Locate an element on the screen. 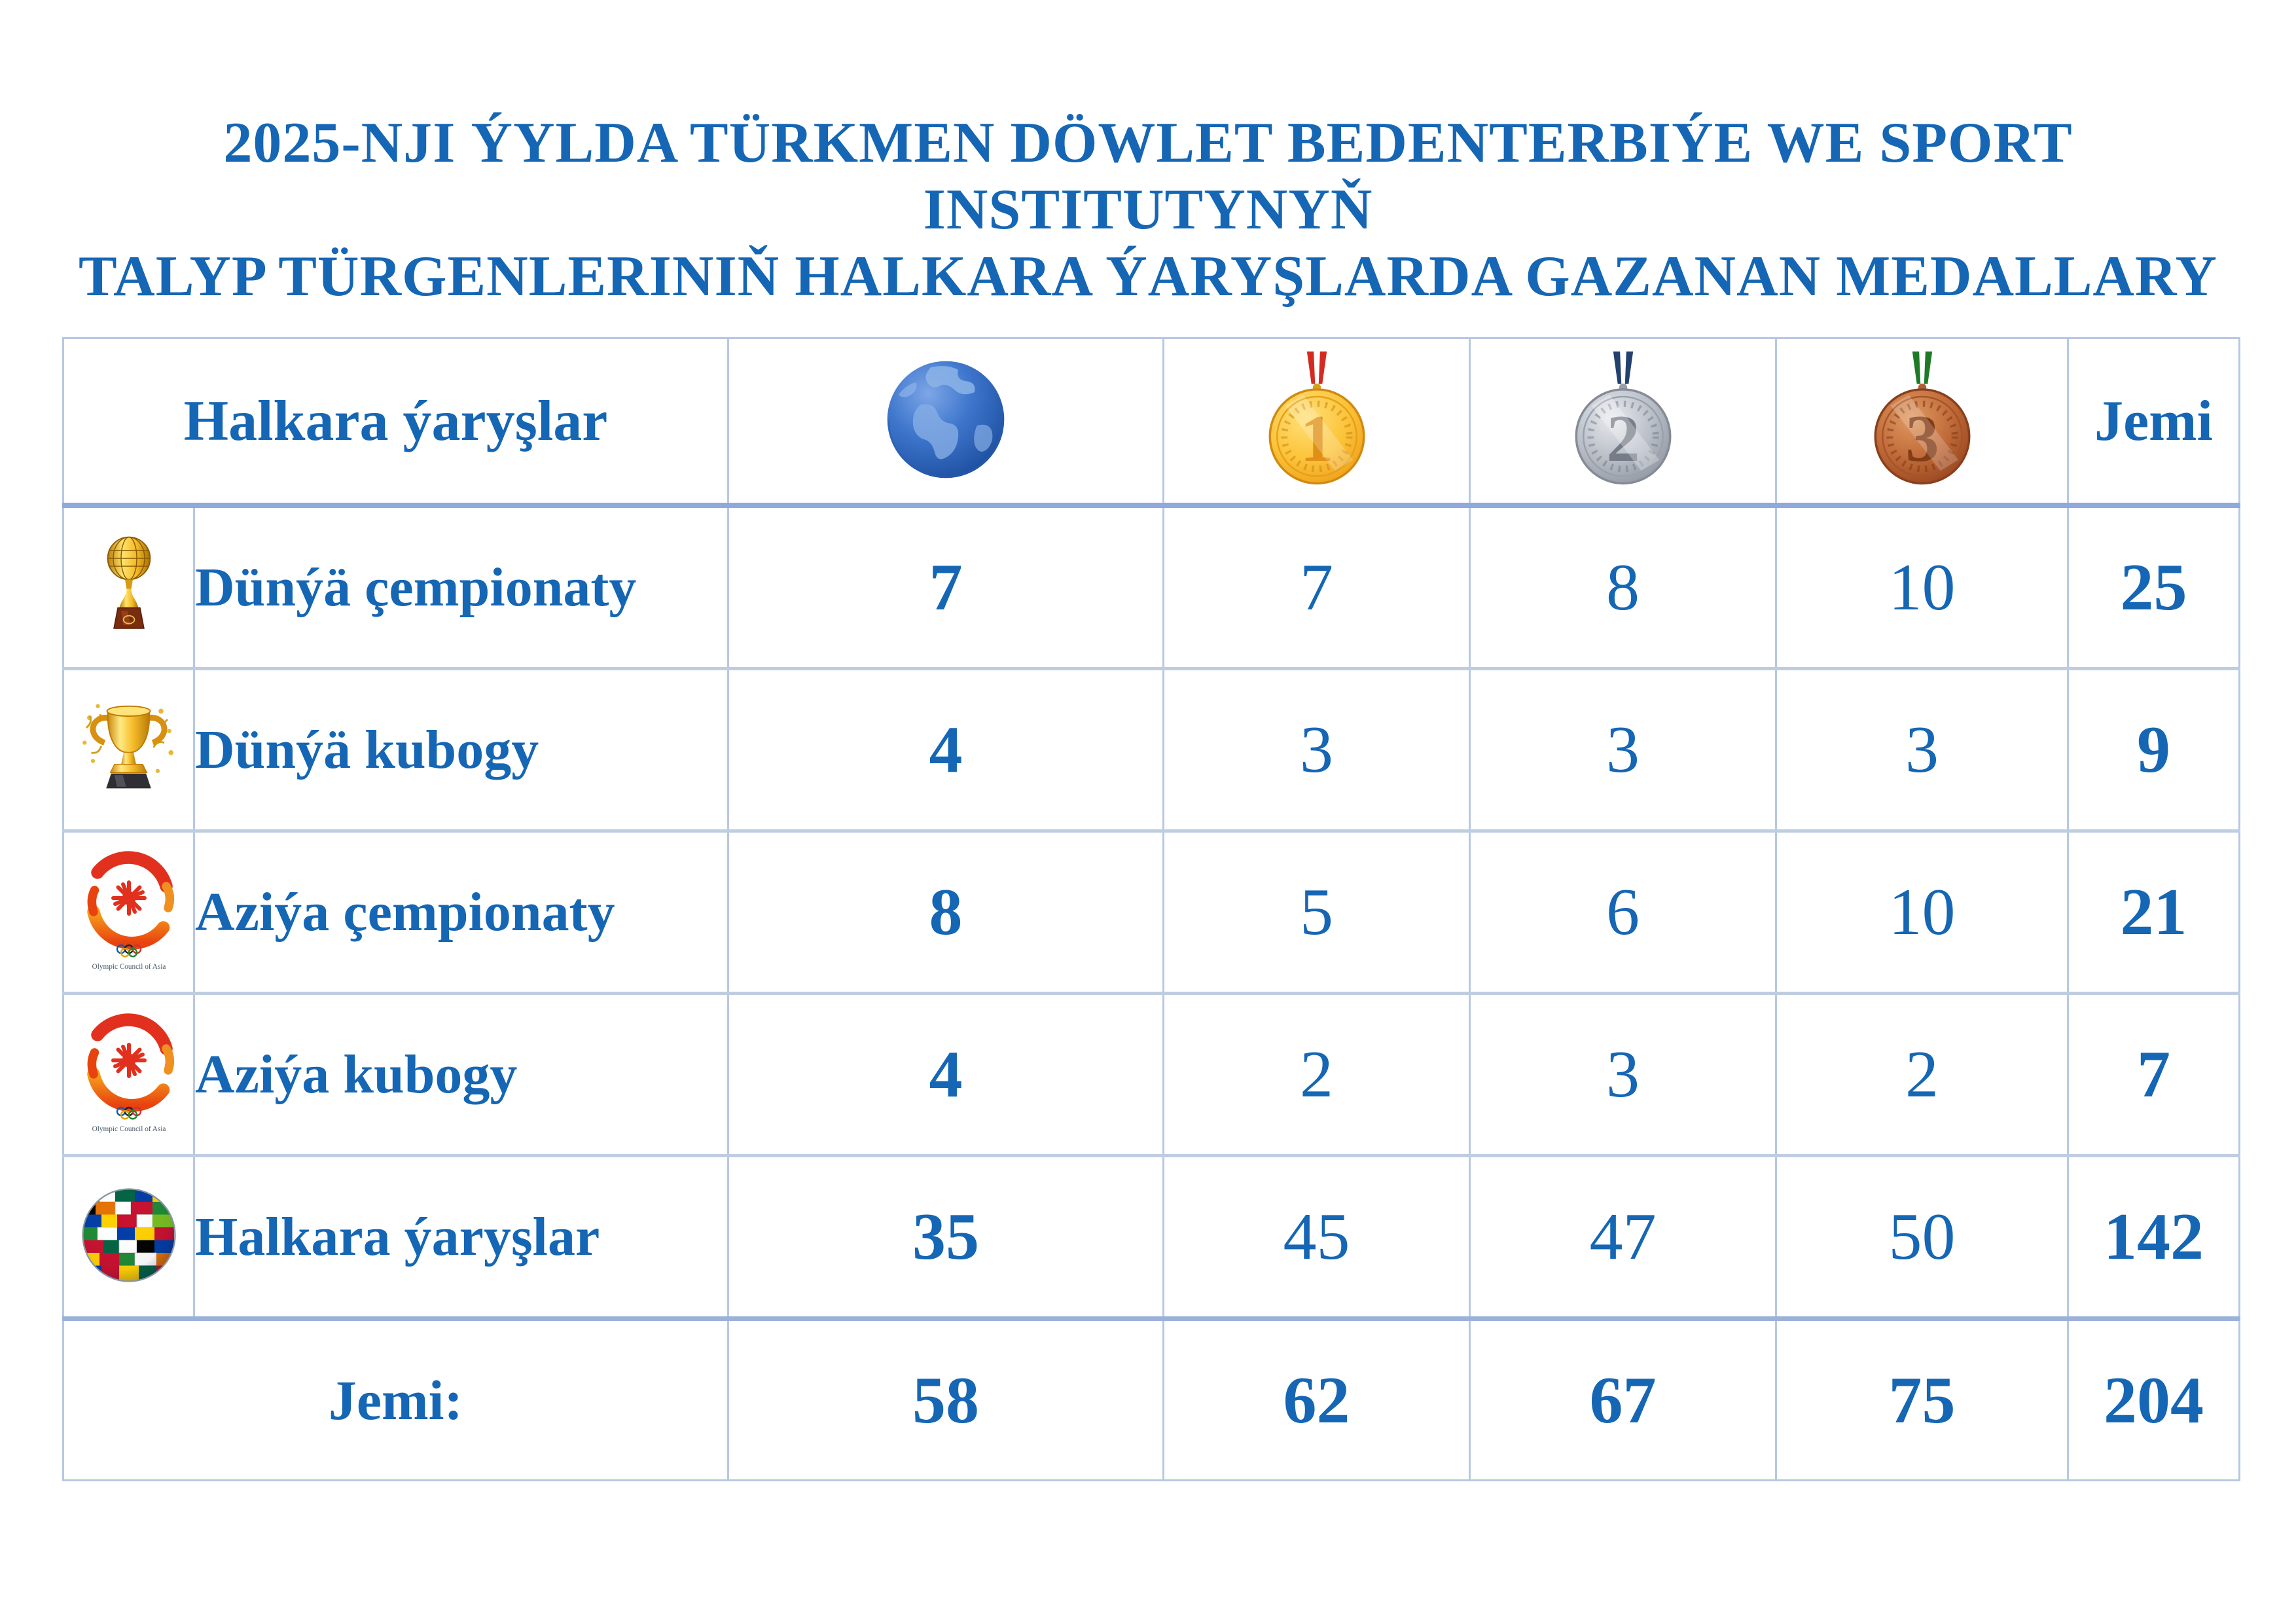 The width and height of the screenshot is (2296, 1624). world-championship-trophy-icon is located at coordinates (128, 586).